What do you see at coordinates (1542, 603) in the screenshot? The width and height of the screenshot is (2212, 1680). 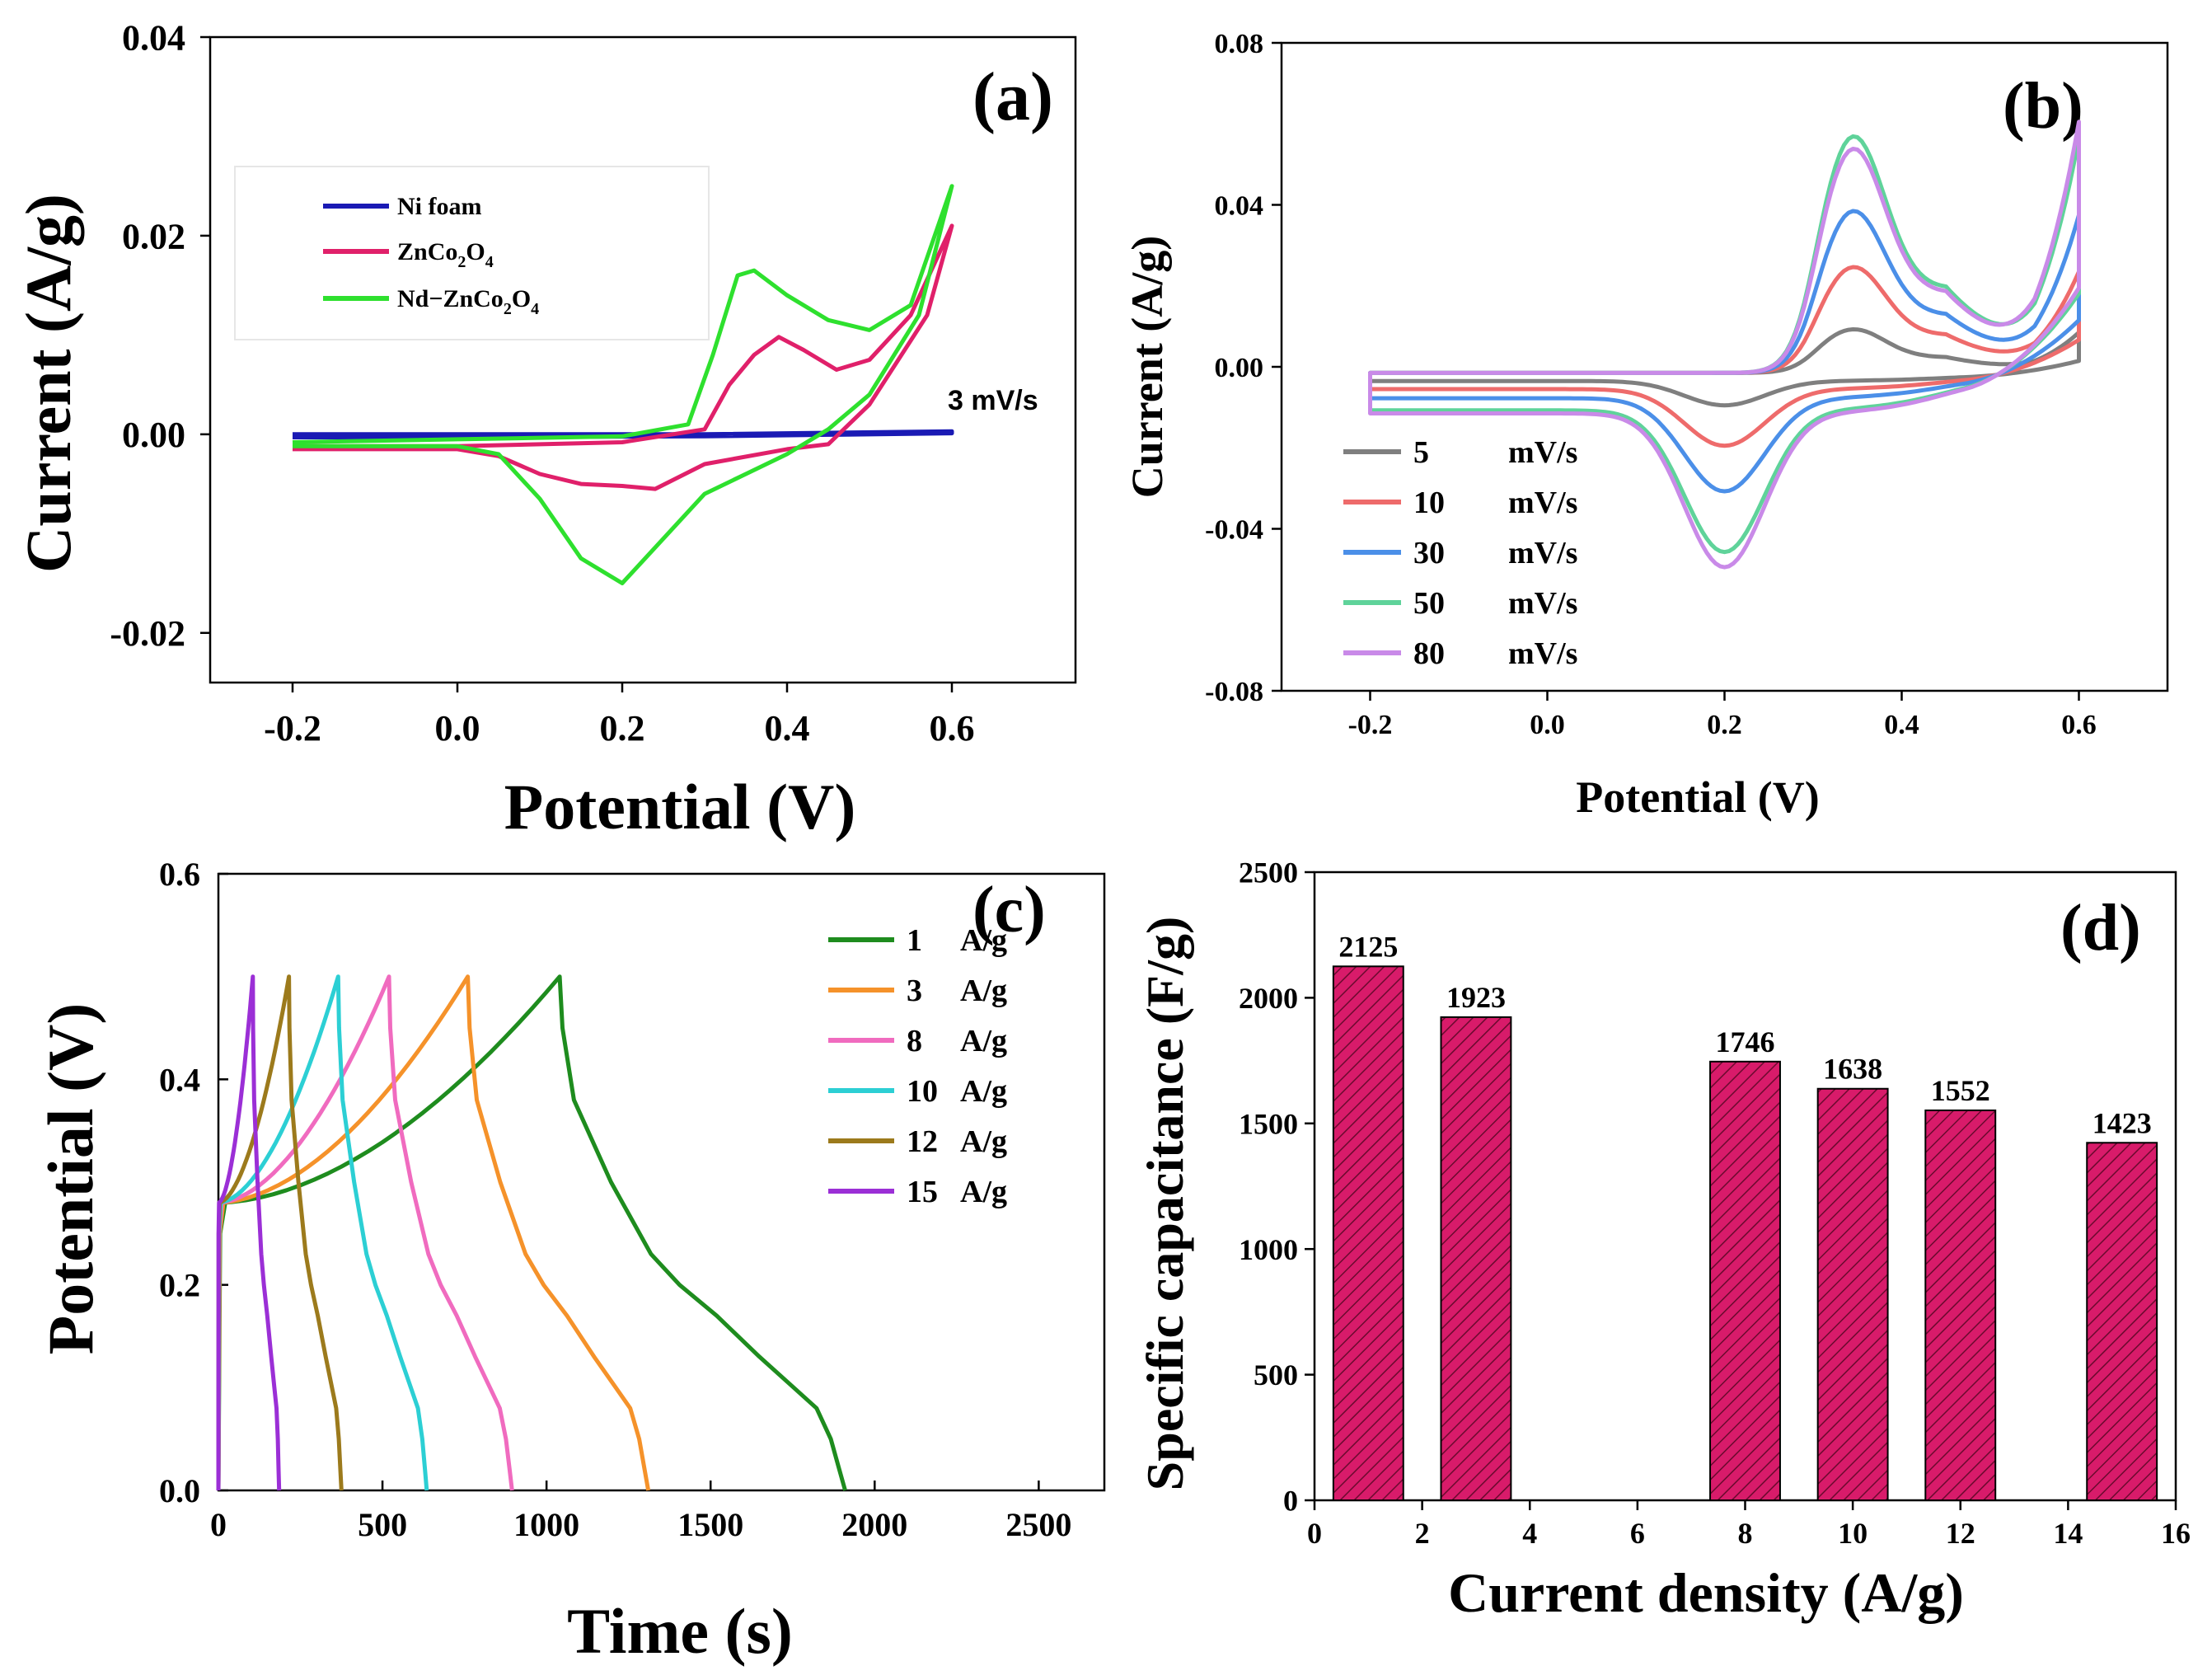 I see `legend-unit-50: mV/s` at bounding box center [1542, 603].